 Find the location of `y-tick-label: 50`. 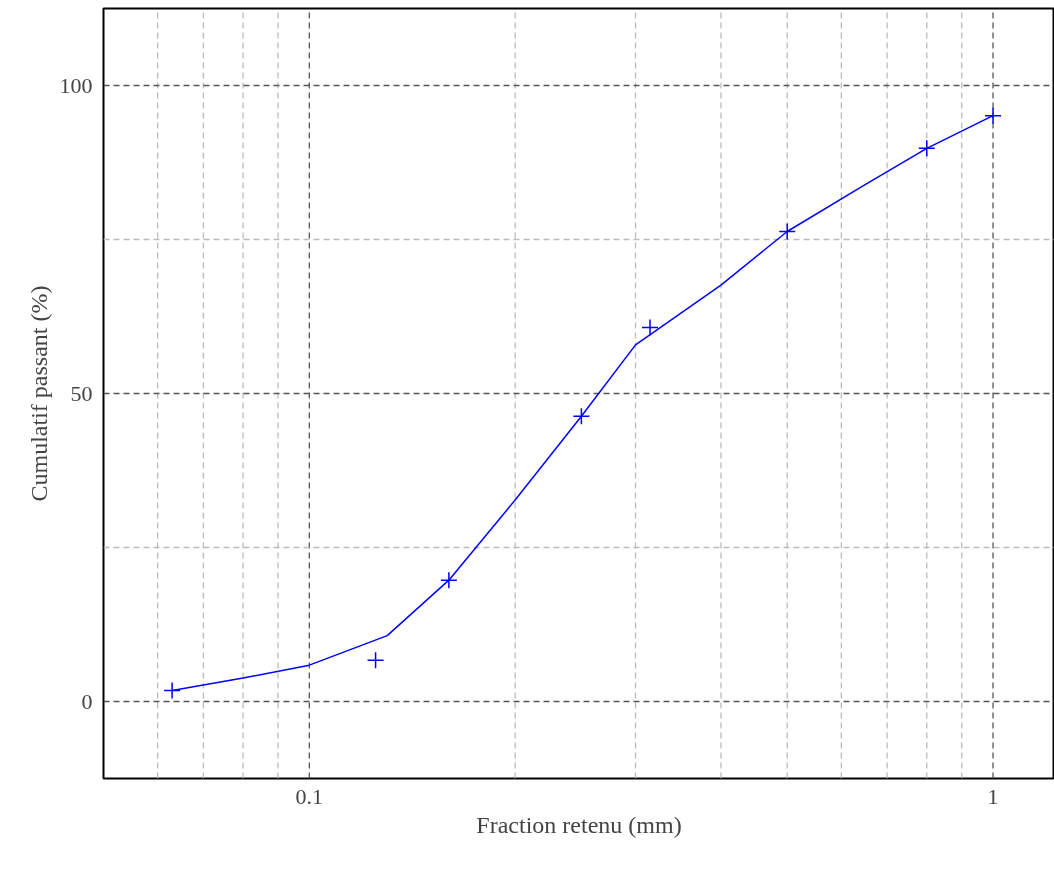

y-tick-label: 50 is located at coordinates (81, 393).